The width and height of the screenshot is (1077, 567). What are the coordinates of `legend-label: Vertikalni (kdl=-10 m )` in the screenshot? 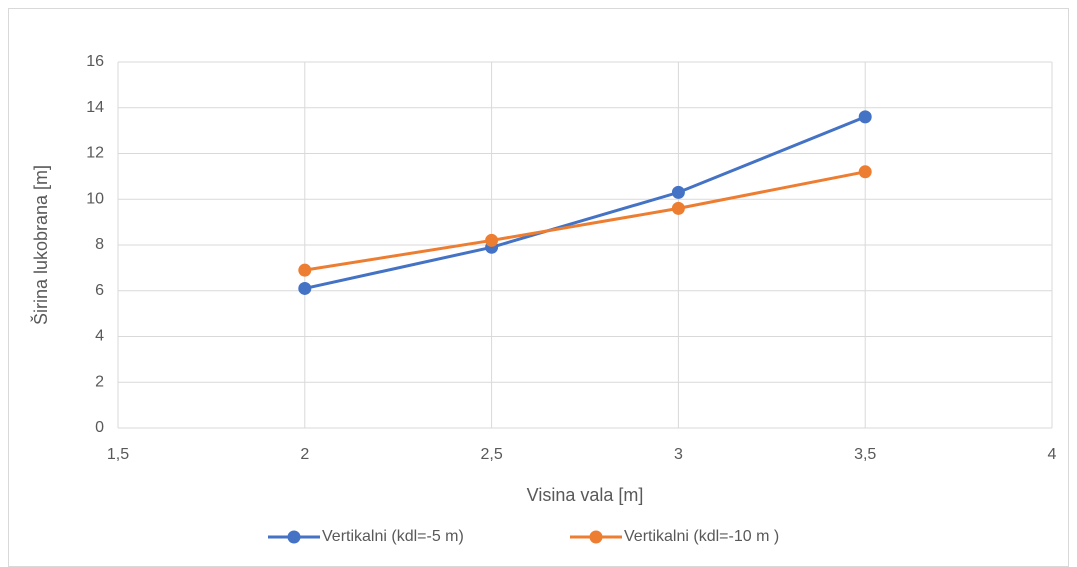 It's located at (701, 536).